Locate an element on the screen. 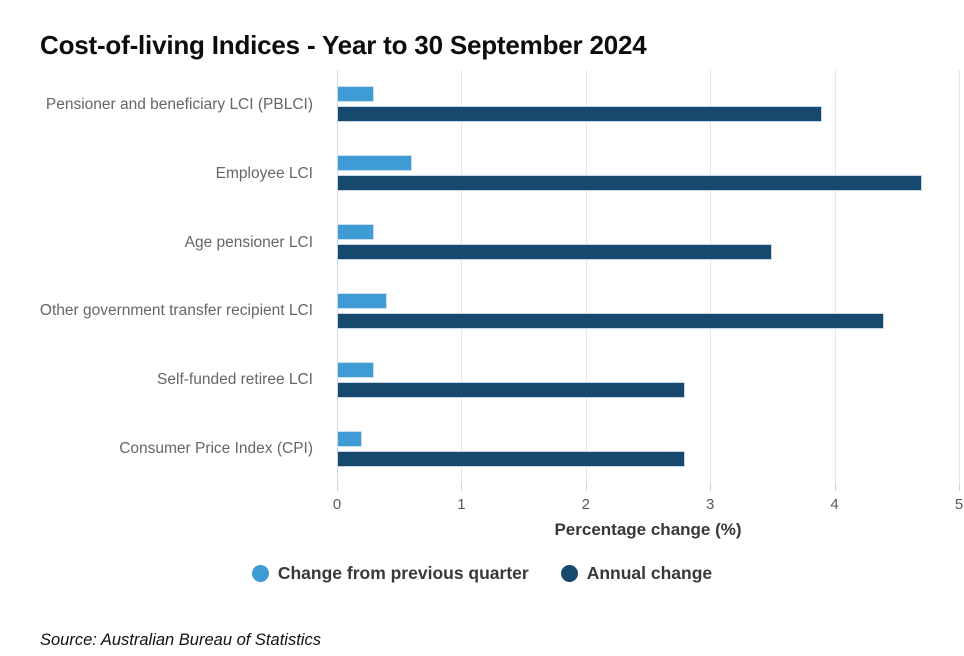 The height and width of the screenshot is (656, 964). x-tick-label: 3 is located at coordinates (710, 504).